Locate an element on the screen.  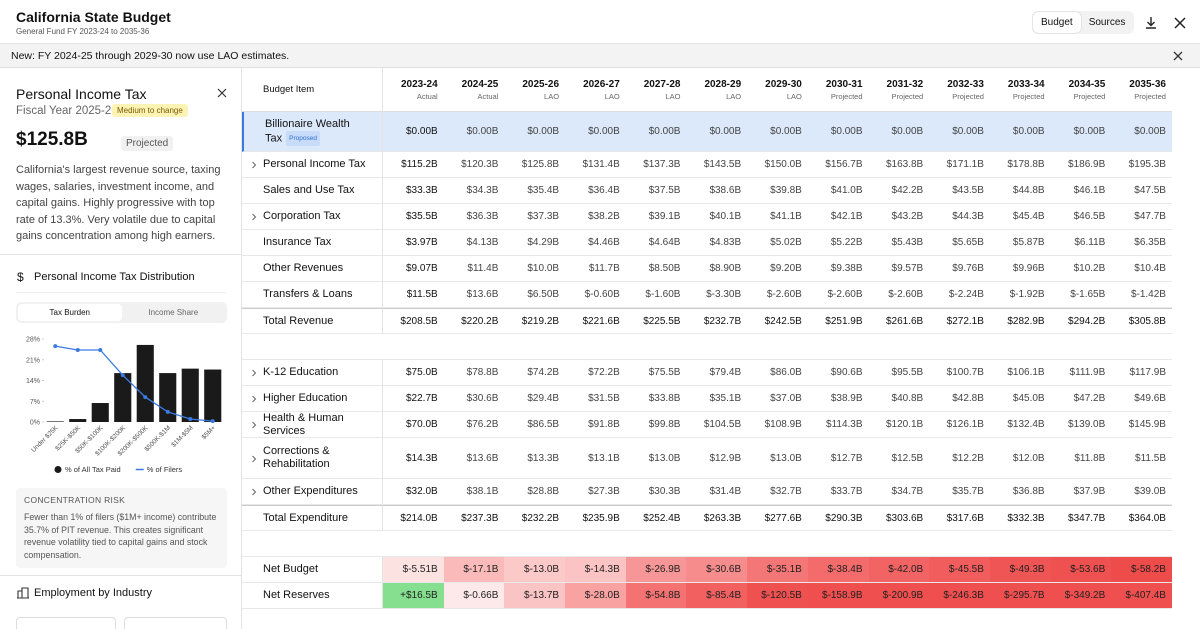
value-cell: $-17.1B is located at coordinates (474, 570).